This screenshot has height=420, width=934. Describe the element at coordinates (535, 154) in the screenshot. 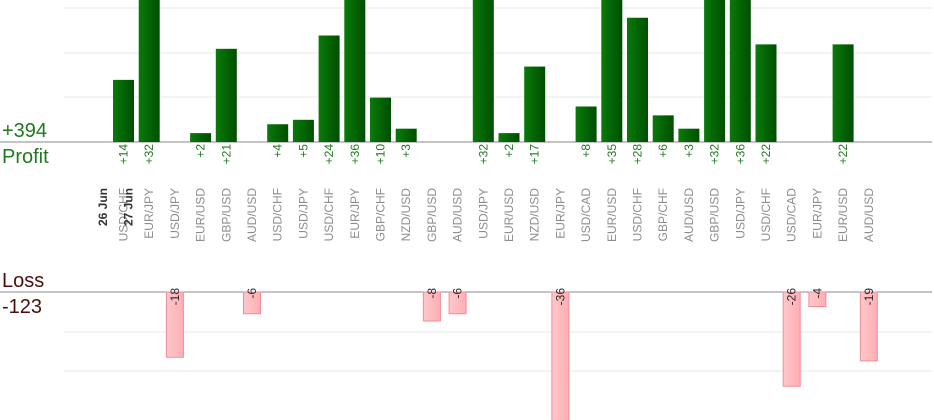

I see `profit-value-label: +17` at that location.